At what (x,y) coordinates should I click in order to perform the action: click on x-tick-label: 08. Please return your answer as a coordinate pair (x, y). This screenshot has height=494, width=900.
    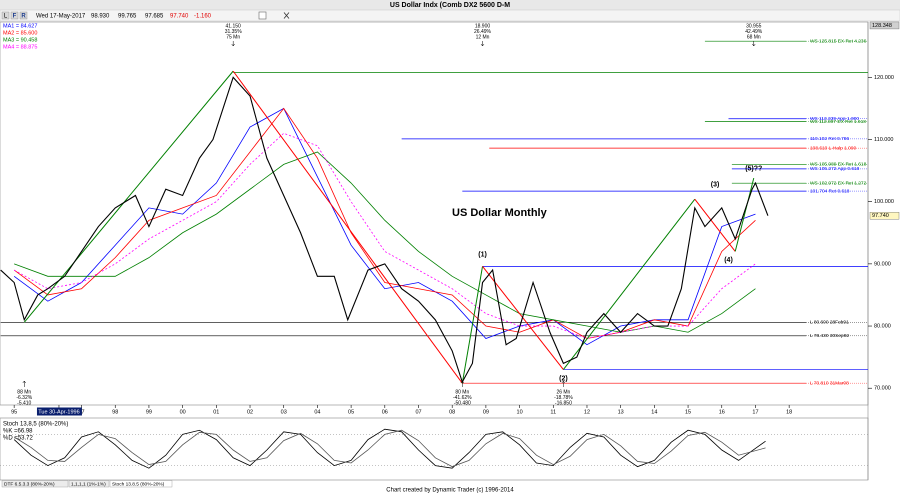
    Looking at the image, I should click on (452, 412).